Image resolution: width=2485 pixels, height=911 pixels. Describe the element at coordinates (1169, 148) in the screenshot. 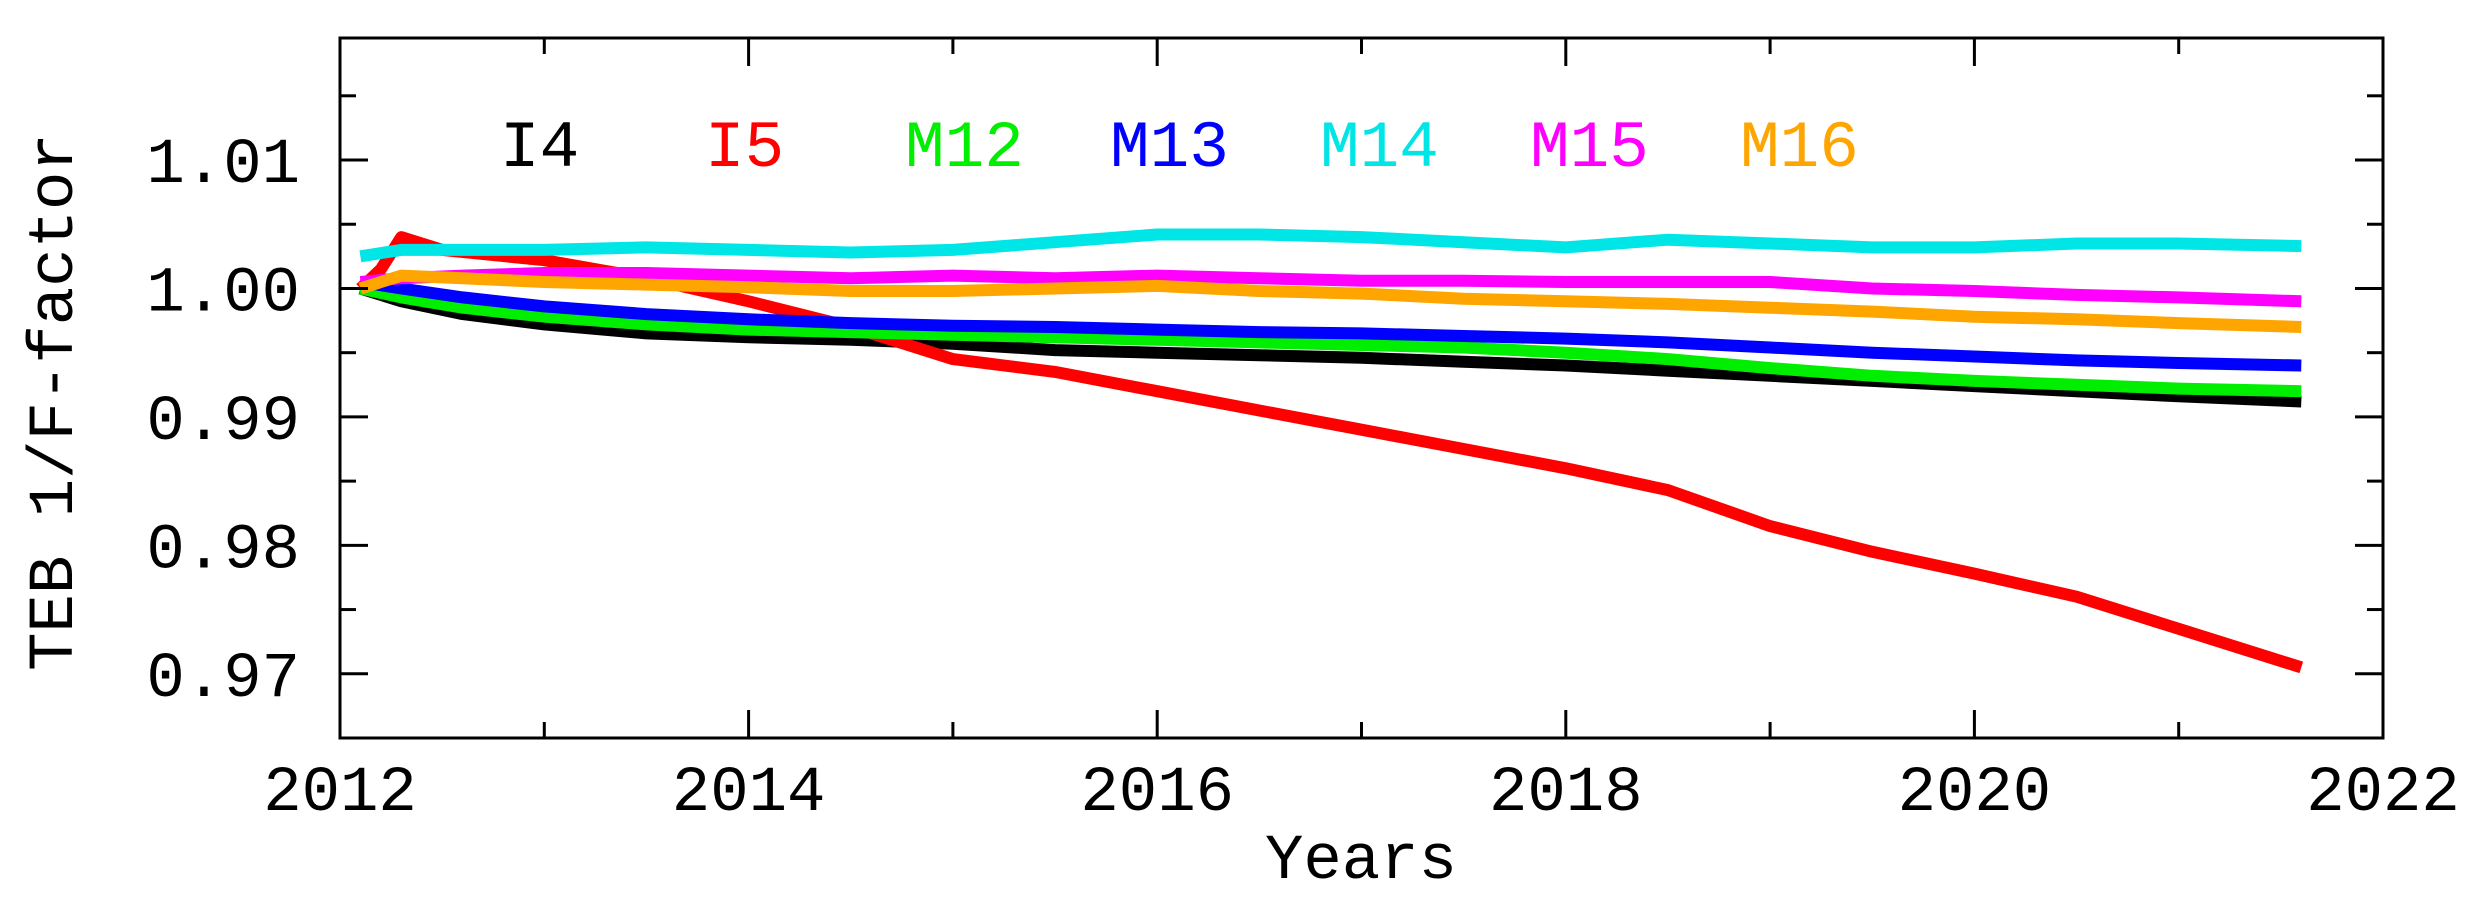

I see `legend-entry-m13: M13` at that location.